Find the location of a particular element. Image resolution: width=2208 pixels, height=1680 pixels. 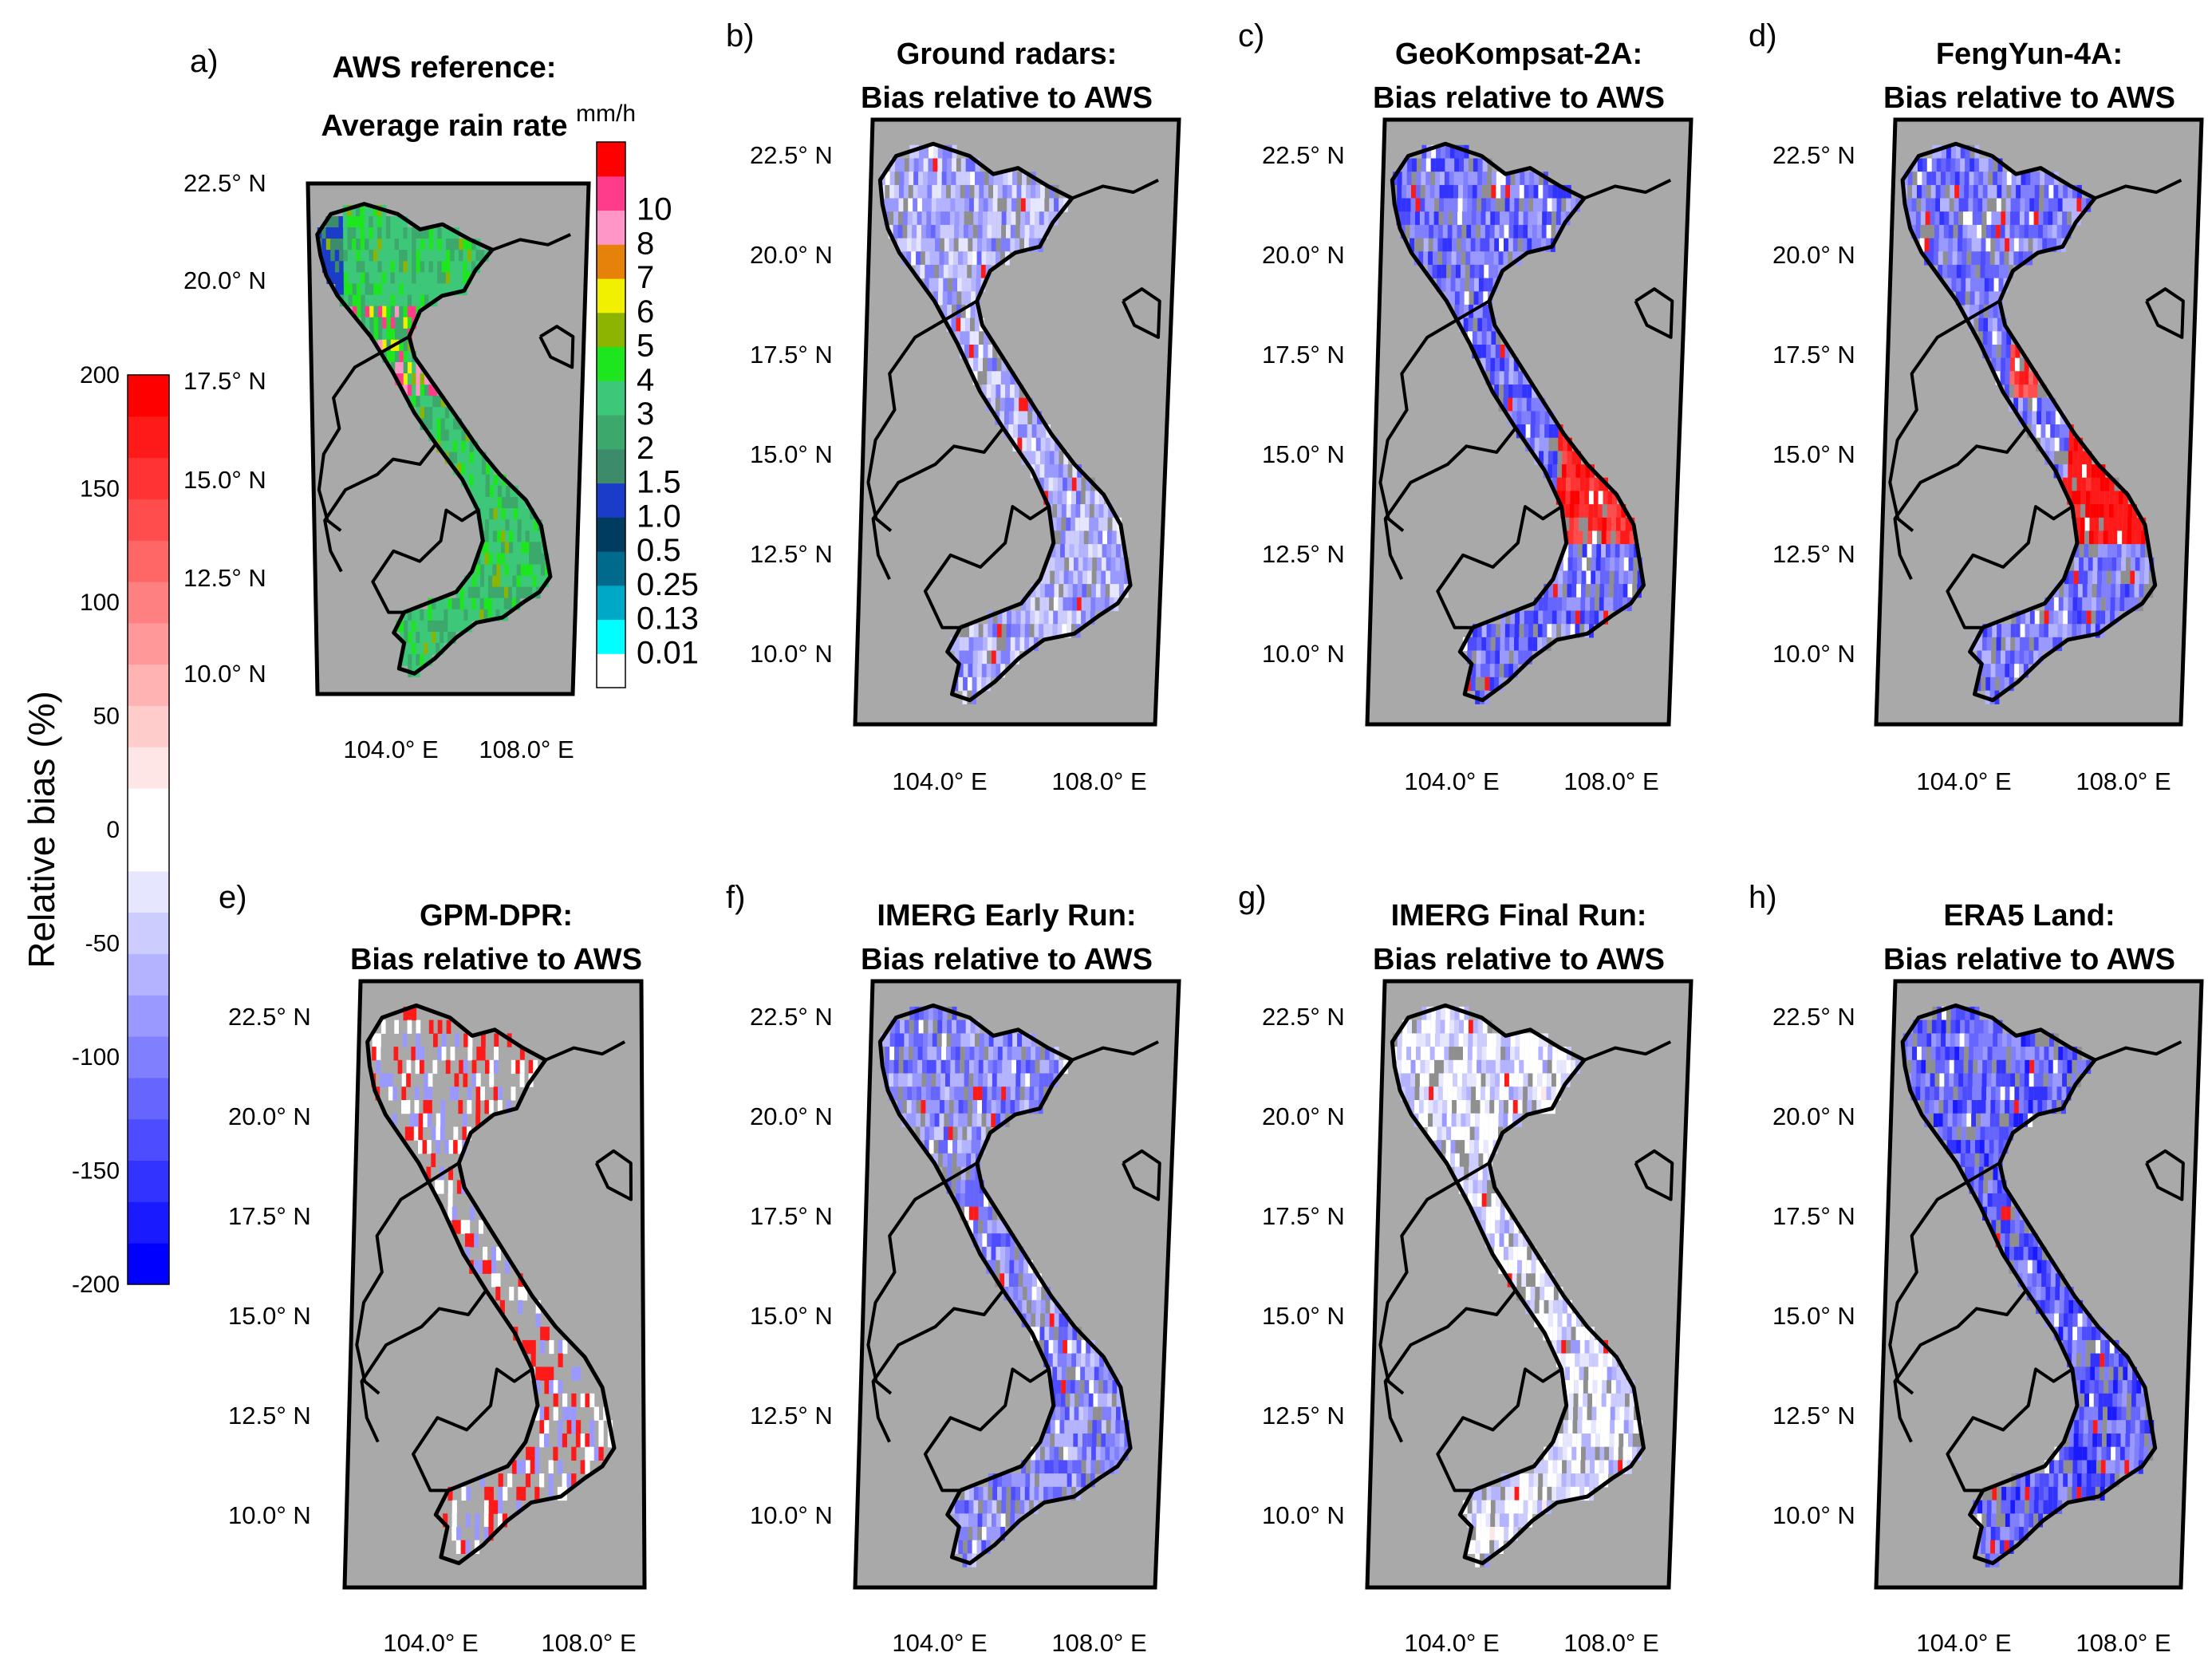

lat-tick-label: 17.5° N is located at coordinates (224, 381).